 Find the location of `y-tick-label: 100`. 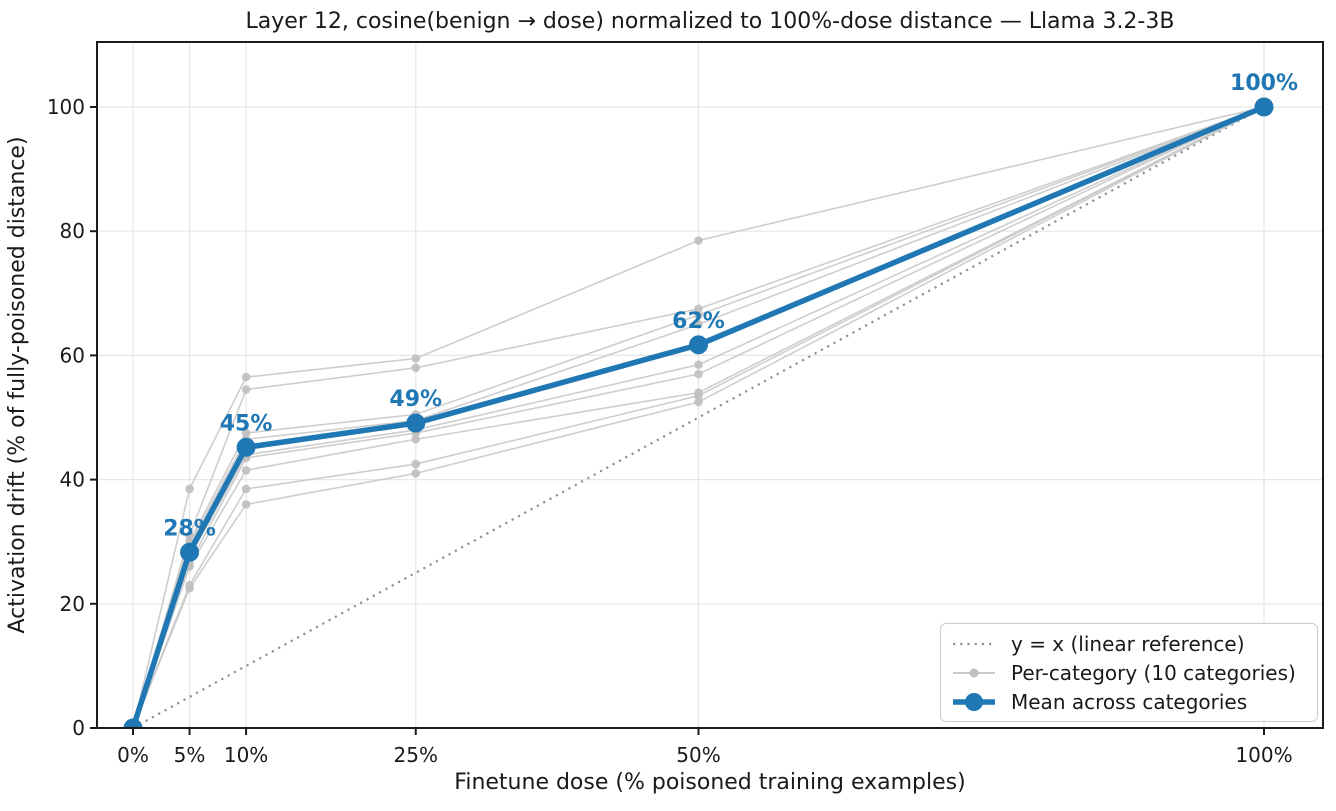

y-tick-label: 100 is located at coordinates (66, 107).